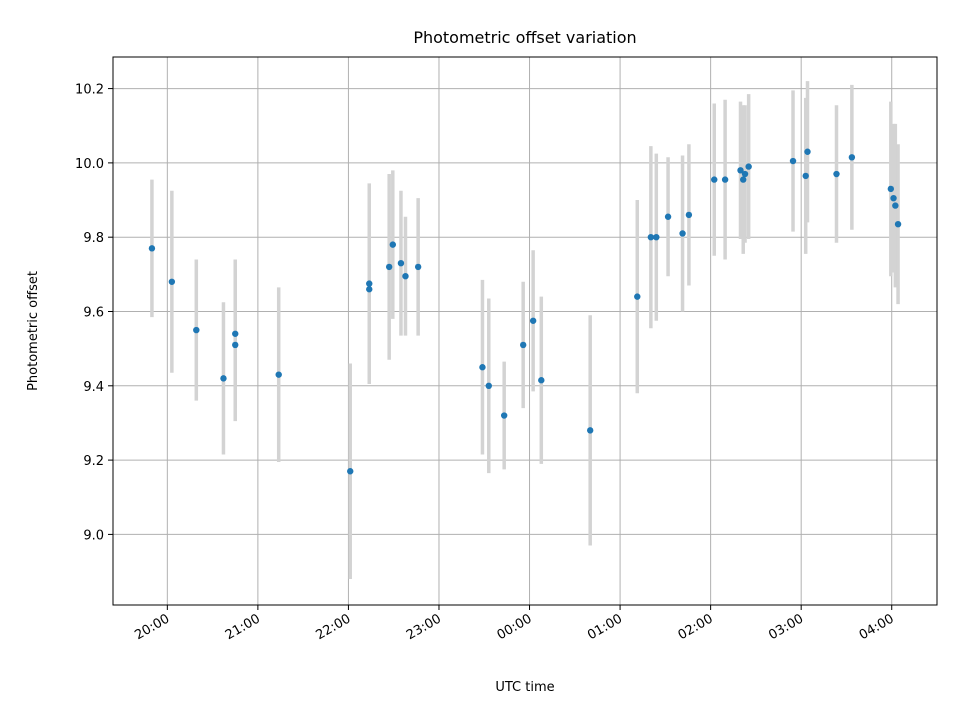 This screenshot has height=720, width=960. Describe the element at coordinates (877, 627) in the screenshot. I see `x-tick-label: 04:00` at that location.